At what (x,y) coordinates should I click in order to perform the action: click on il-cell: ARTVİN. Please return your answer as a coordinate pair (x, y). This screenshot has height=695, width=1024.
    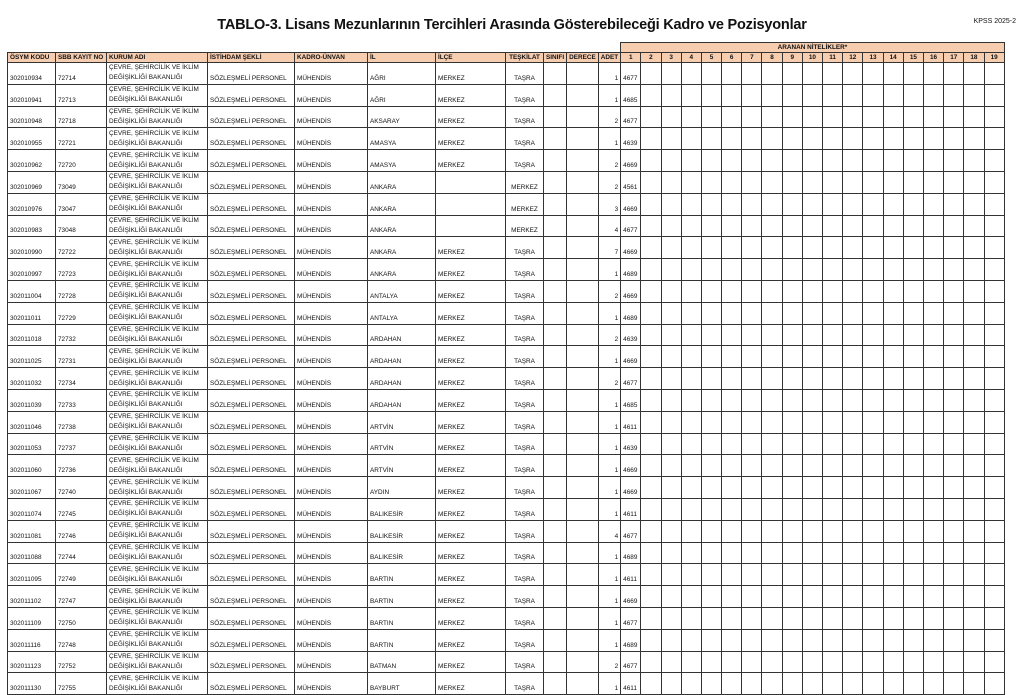
    Looking at the image, I should click on (401, 466).